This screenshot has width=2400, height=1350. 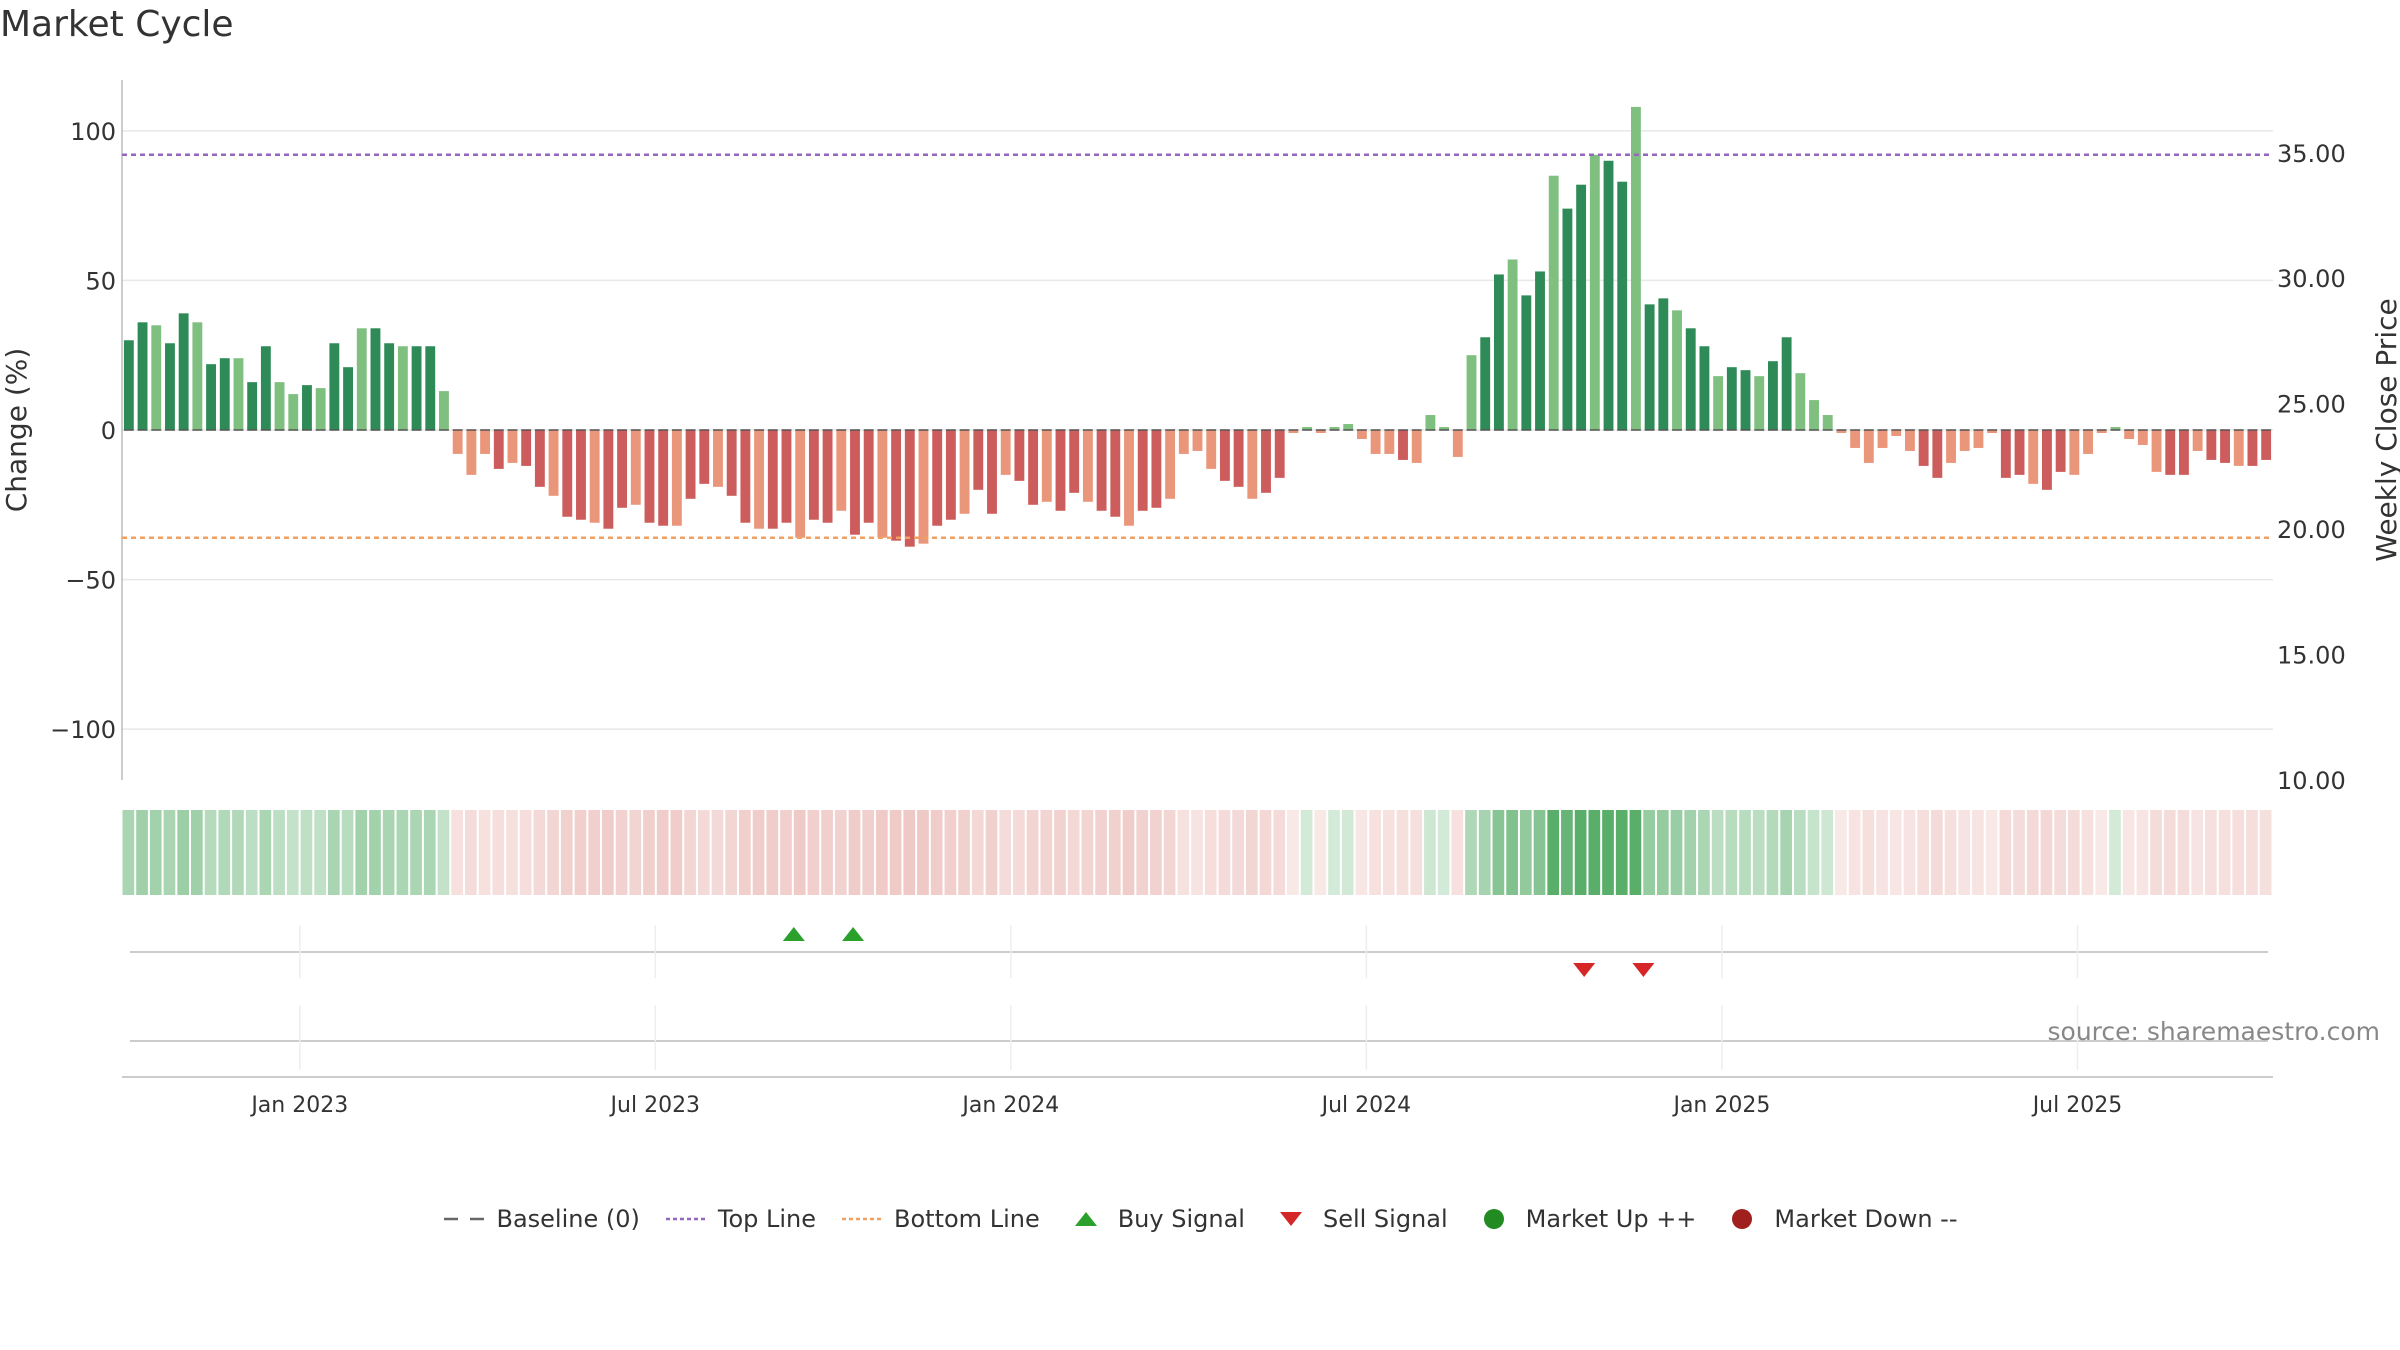 I want to click on x-tick-label: Jul 2025, so click(x=2077, y=1105).